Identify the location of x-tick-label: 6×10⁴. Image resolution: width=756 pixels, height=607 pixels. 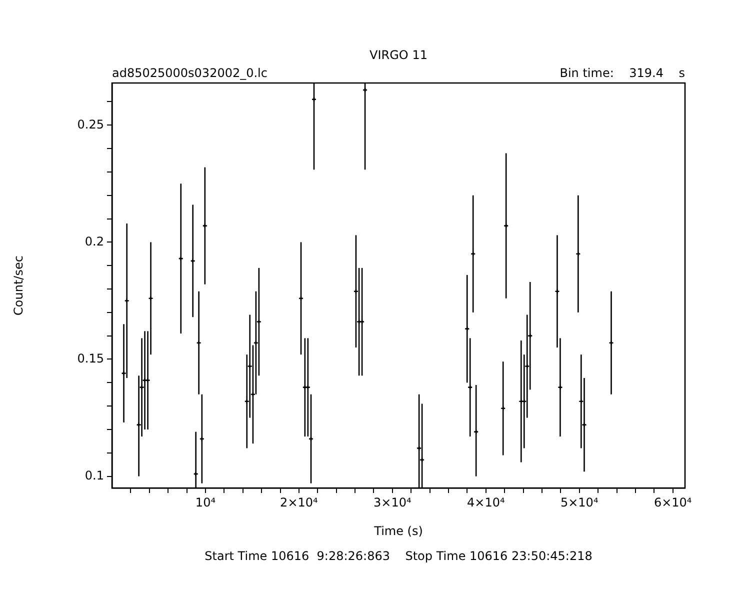
(673, 502).